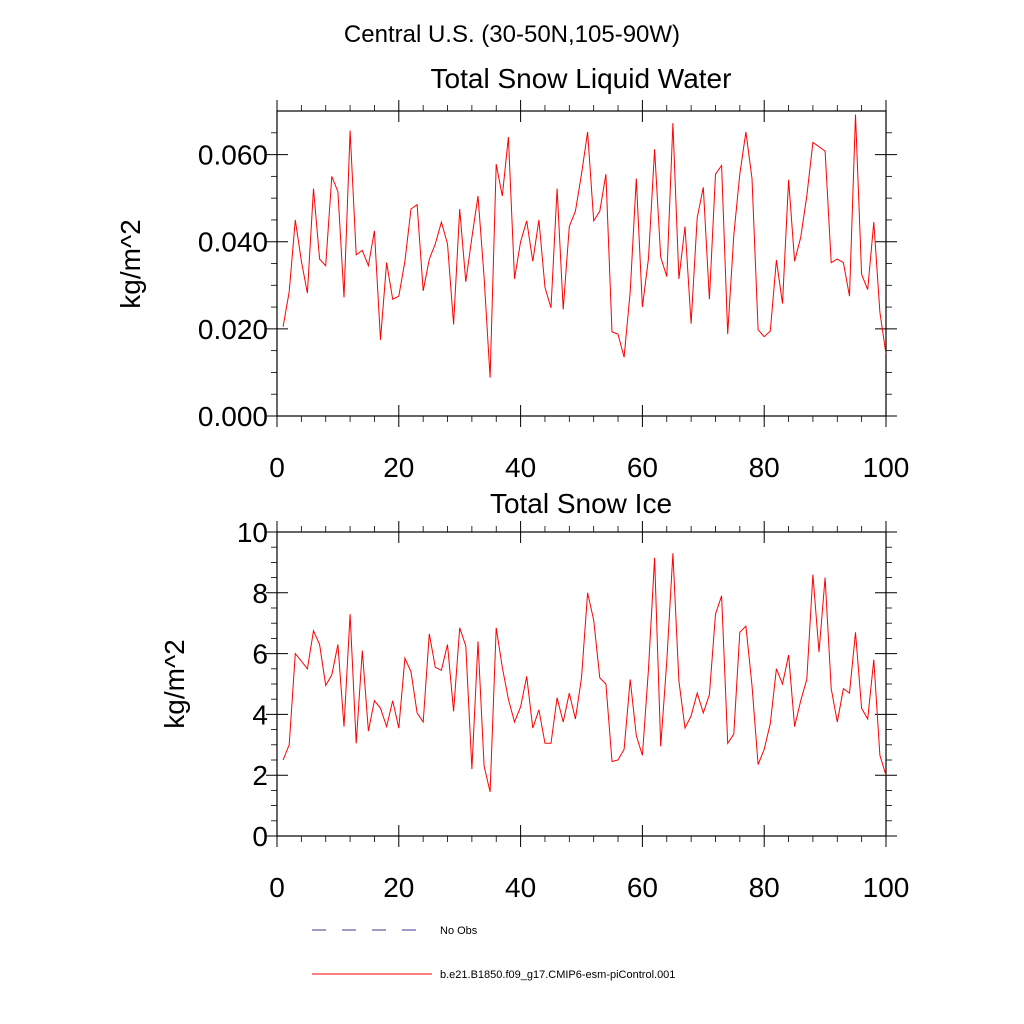  What do you see at coordinates (584, 673) in the screenshot?
I see `series-line` at bounding box center [584, 673].